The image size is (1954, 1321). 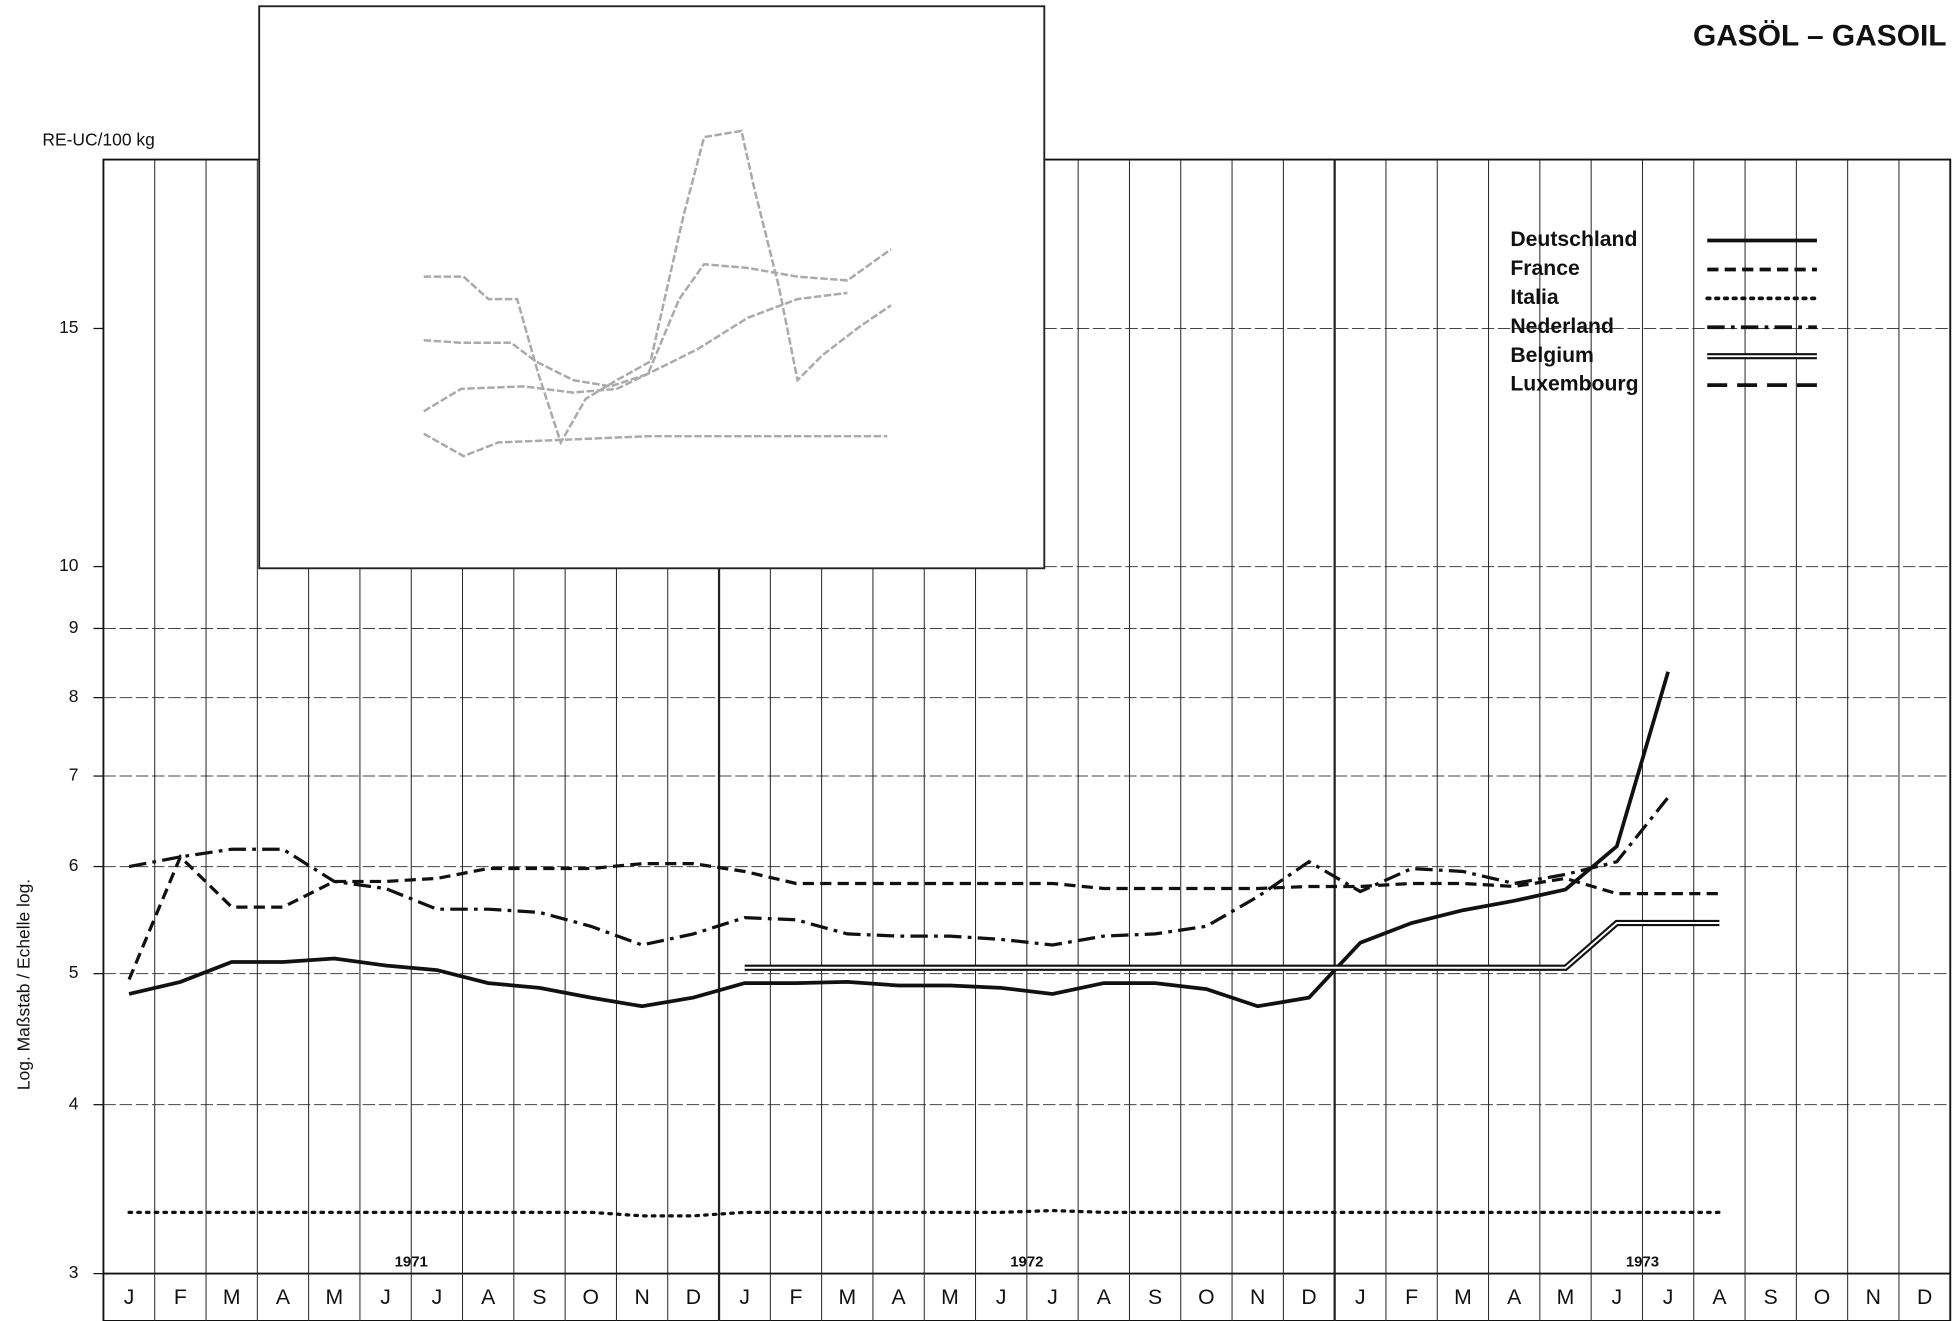 I want to click on legend-label: Nederland, so click(x=1562, y=326).